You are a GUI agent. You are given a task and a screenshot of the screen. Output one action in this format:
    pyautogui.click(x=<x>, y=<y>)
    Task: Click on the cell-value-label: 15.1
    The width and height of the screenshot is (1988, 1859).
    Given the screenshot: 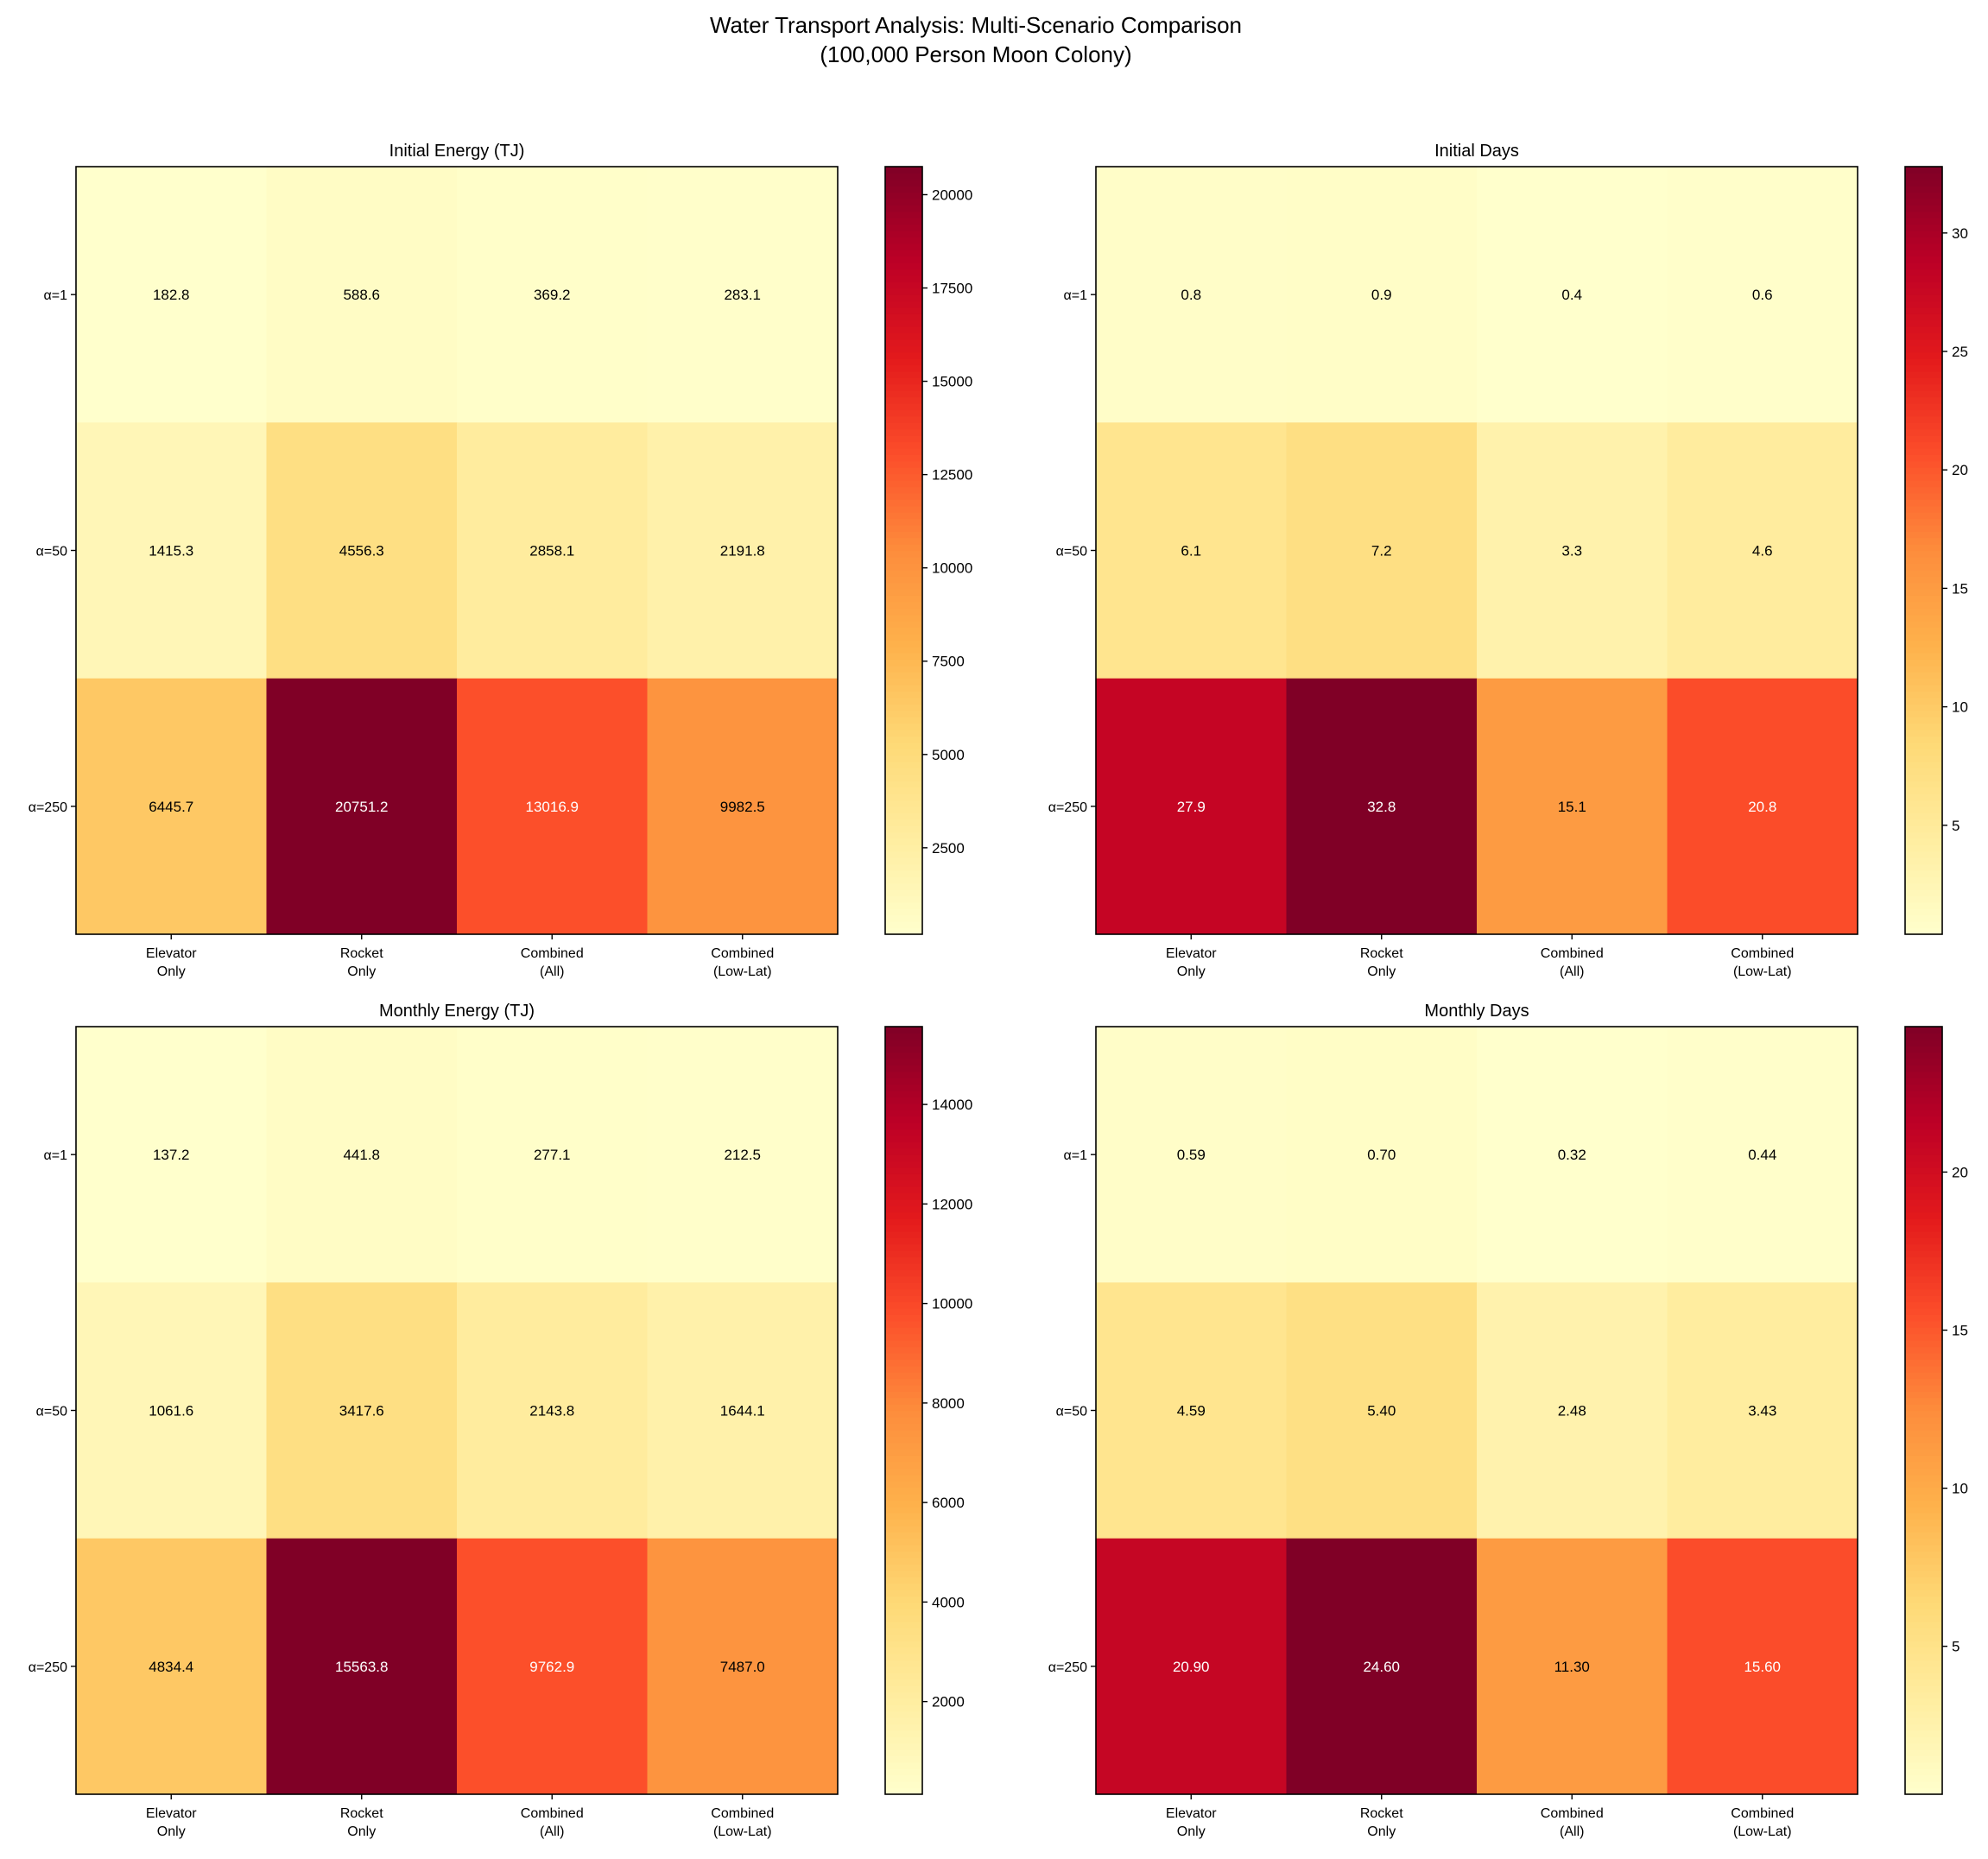 What is the action you would take?
    pyautogui.click(x=1572, y=807)
    